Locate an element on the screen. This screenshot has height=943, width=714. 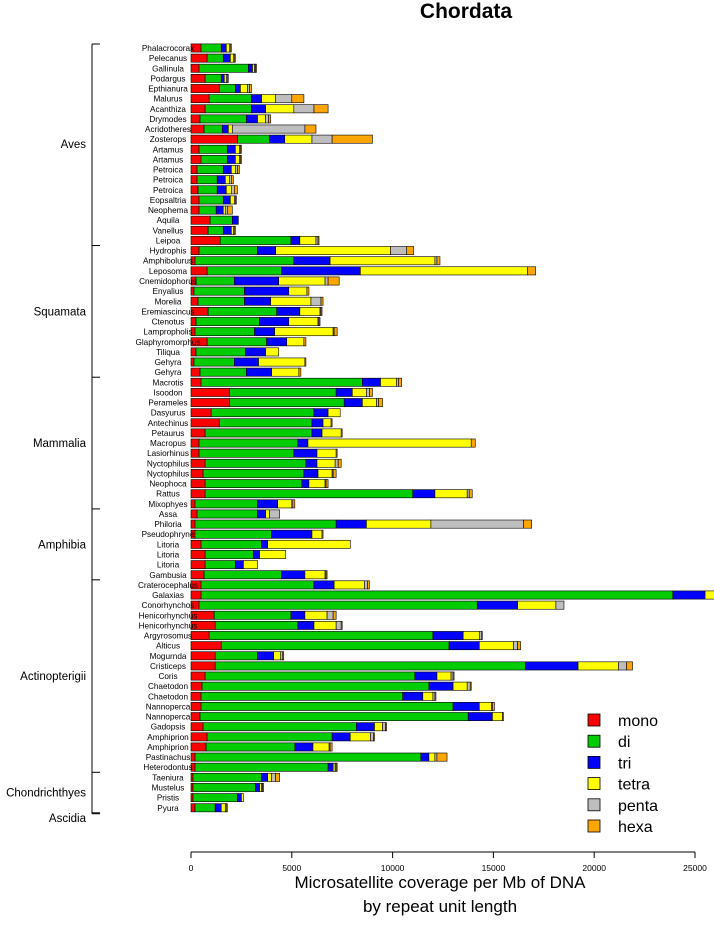
genus-label: Galaxias is located at coordinates (168, 595).